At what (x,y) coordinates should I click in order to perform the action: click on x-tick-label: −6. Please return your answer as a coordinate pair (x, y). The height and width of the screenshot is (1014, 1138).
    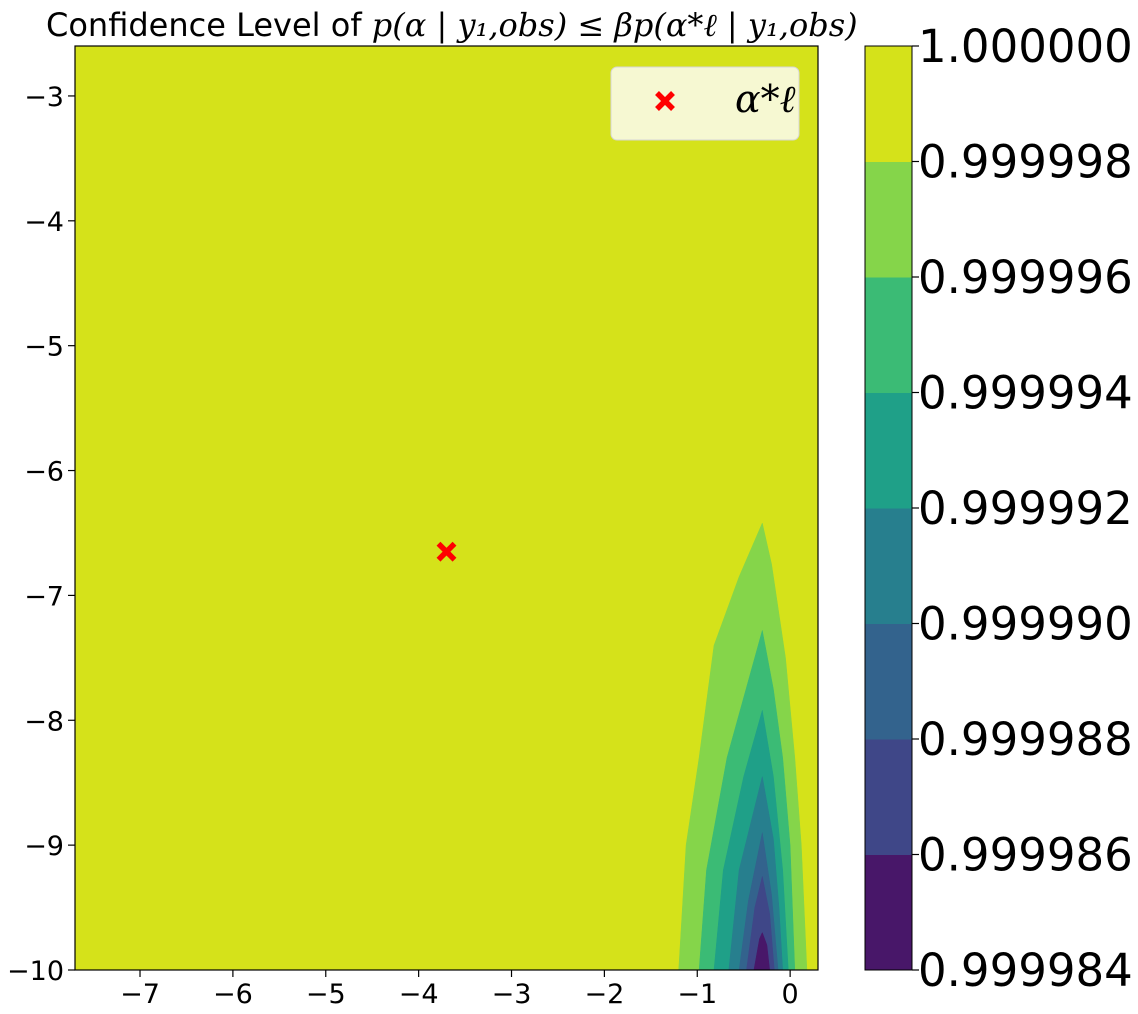
    Looking at the image, I should click on (233, 994).